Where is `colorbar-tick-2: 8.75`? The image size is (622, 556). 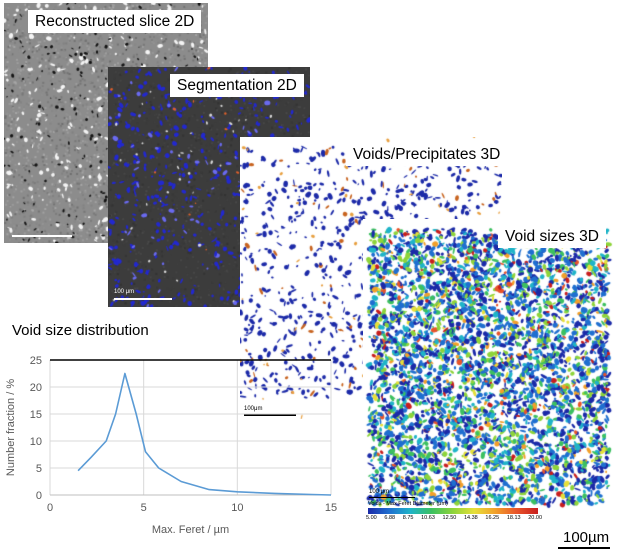 colorbar-tick-2: 8.75 is located at coordinates (408, 518).